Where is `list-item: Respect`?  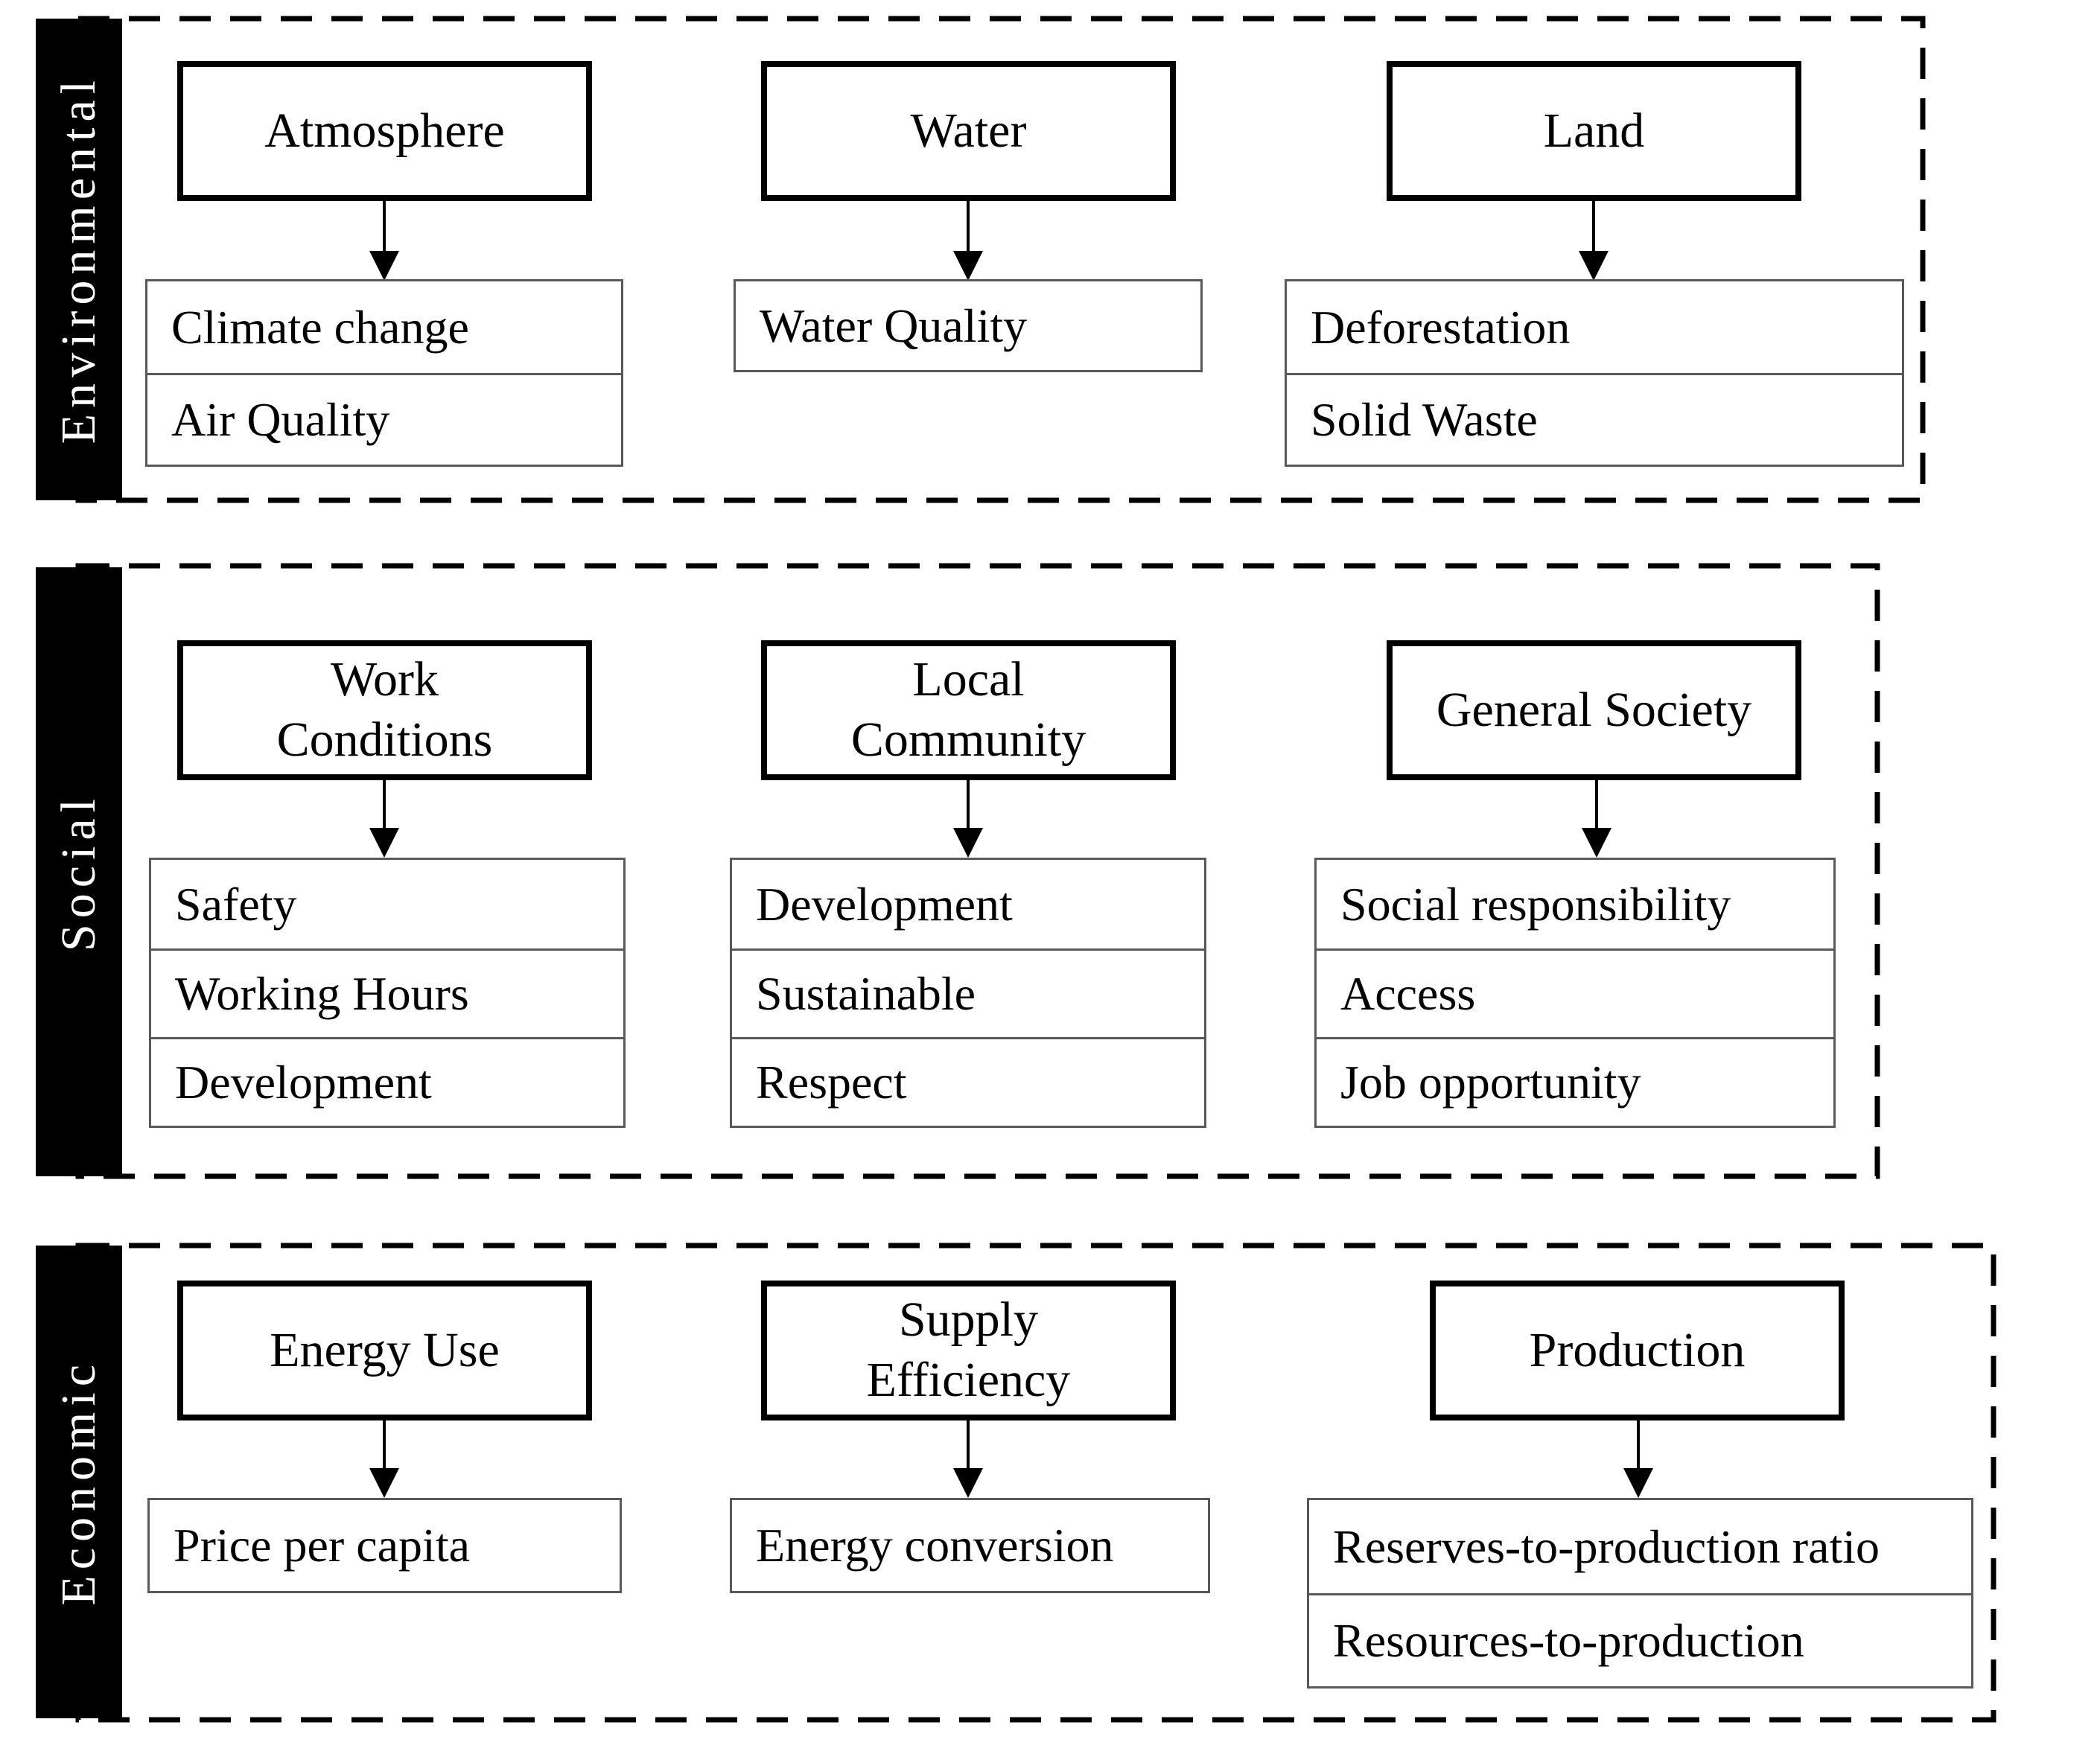 list-item: Respect is located at coordinates (968, 1081).